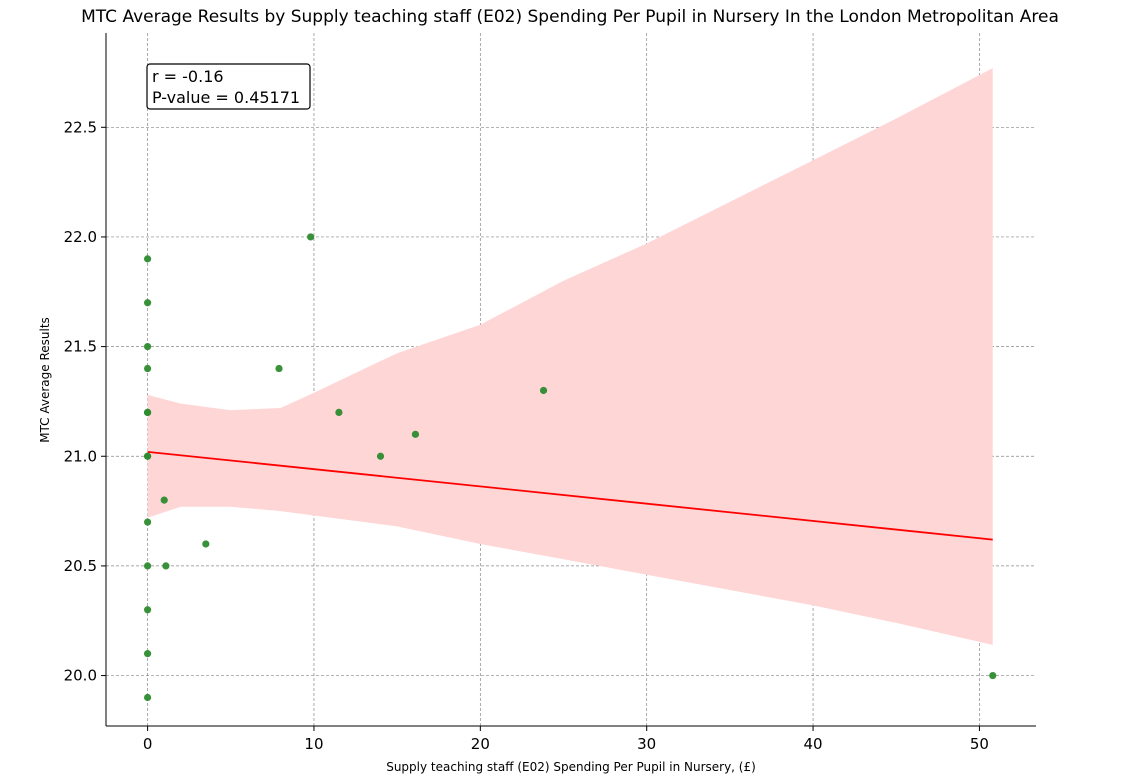 Image resolution: width=1141 pixels, height=783 pixels. I want to click on y-axis-label: MTC Average Results, so click(45, 380).